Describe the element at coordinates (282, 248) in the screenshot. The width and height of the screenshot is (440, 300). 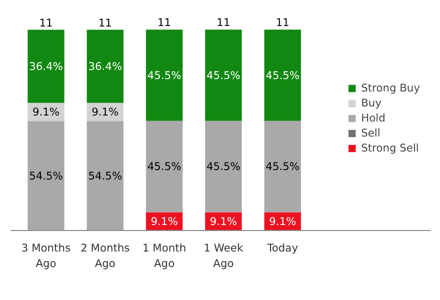
I see `x-tick-label: Today` at that location.